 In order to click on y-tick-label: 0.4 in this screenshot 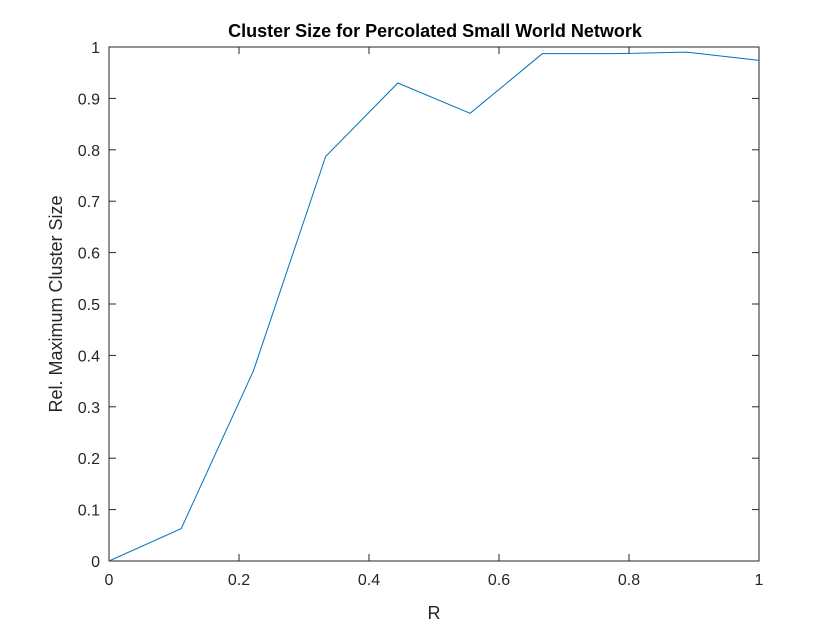, I will do `click(89, 356)`.